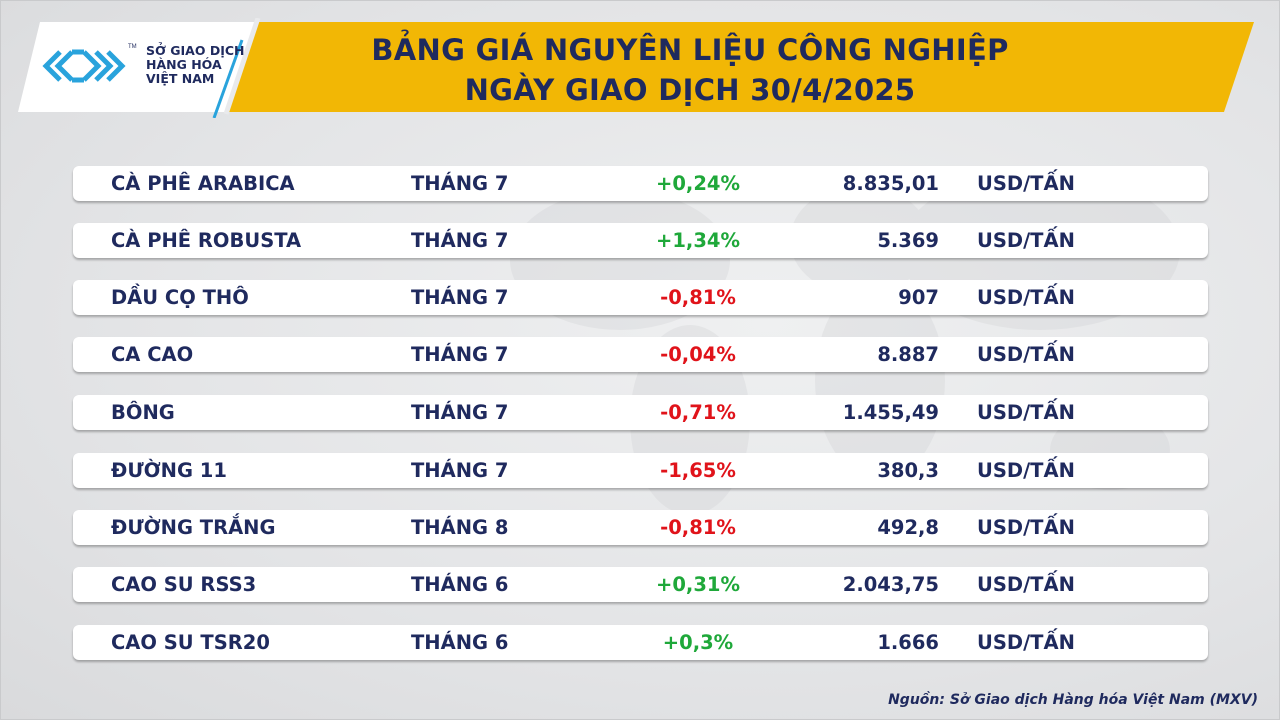  I want to click on logo-text: SỞ GIAO DỊCH HÀNG HÓA VIỆT NAM, so click(195, 65).